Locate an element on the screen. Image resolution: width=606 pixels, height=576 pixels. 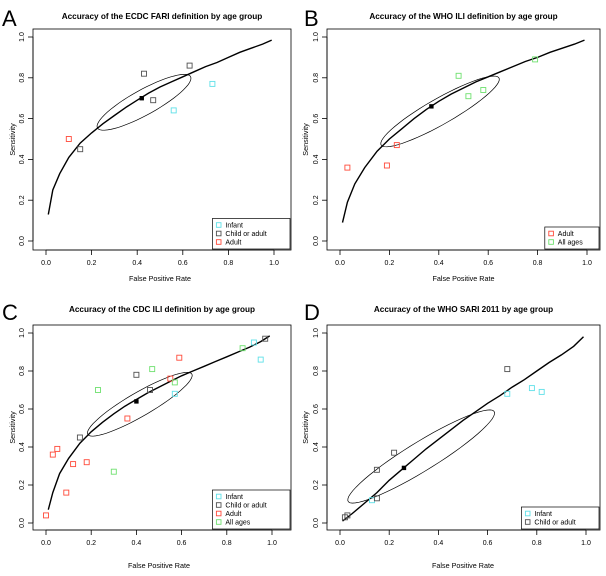
y-tick-label: 0.8 is located at coordinates (316, 371).